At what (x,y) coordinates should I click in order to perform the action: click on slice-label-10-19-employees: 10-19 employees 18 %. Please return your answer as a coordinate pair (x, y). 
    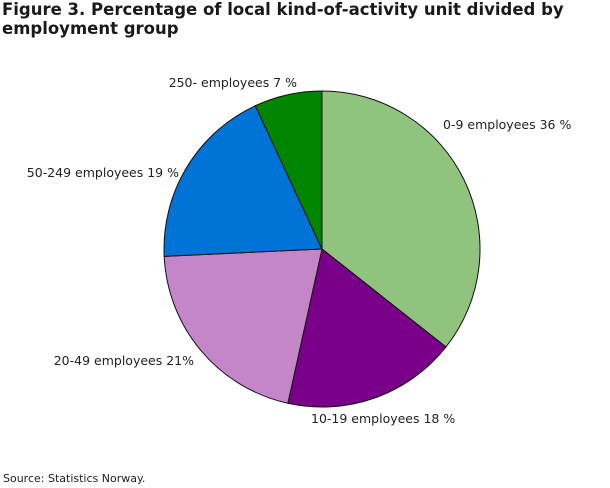
    Looking at the image, I should click on (383, 418).